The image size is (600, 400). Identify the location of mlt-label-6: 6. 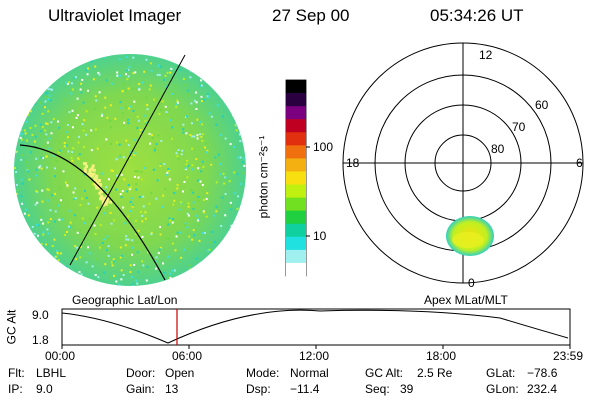
(579, 163).